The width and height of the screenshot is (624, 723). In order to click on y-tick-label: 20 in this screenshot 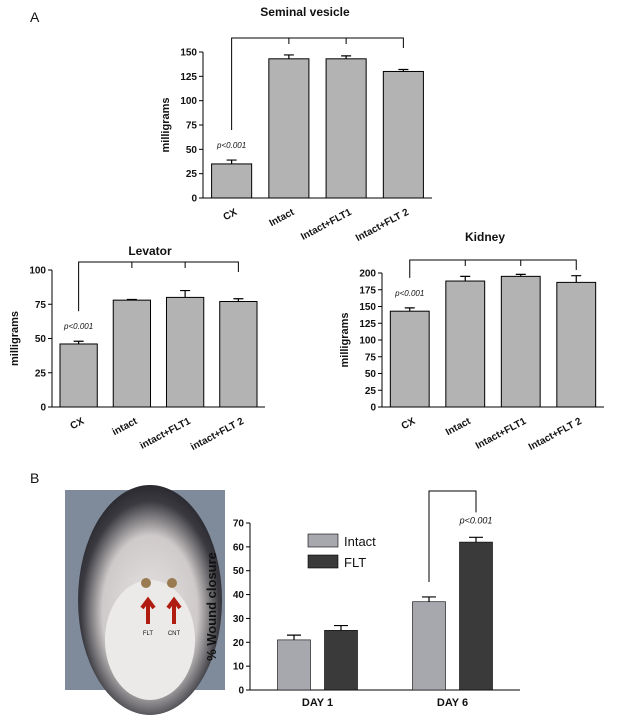, I will do `click(239, 643)`.